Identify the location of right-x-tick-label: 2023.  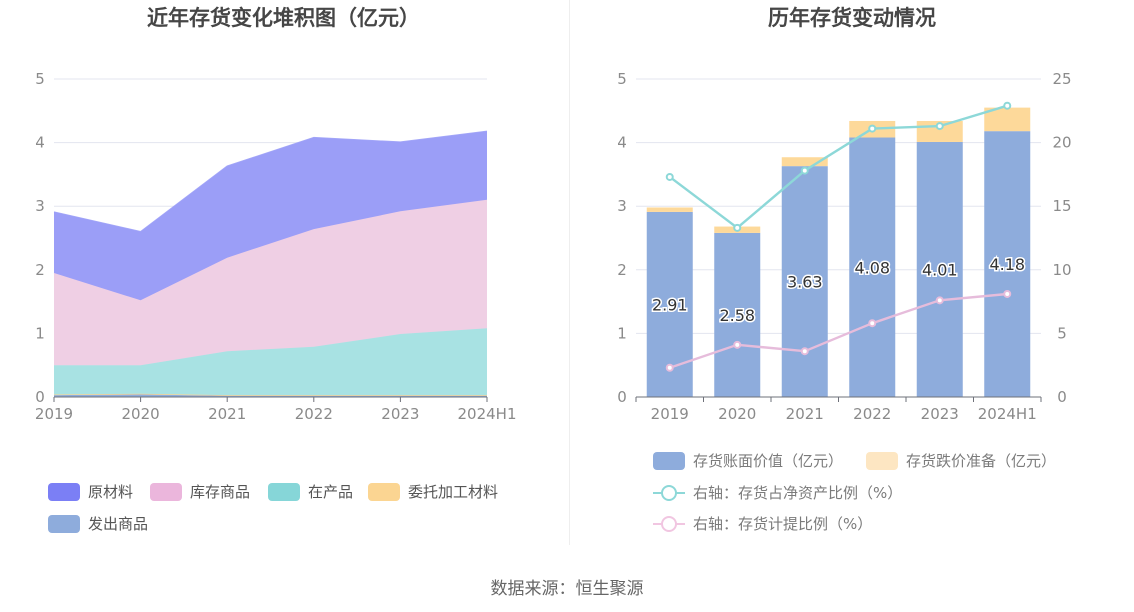
(940, 414).